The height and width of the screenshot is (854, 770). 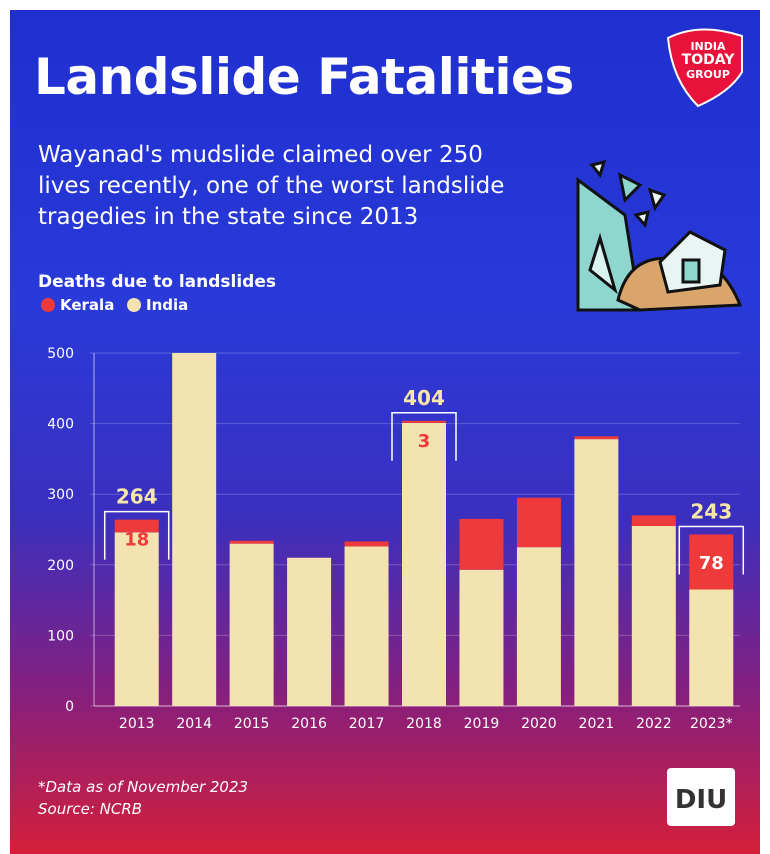 I want to click on legend-label: Kerala, so click(x=87, y=305).